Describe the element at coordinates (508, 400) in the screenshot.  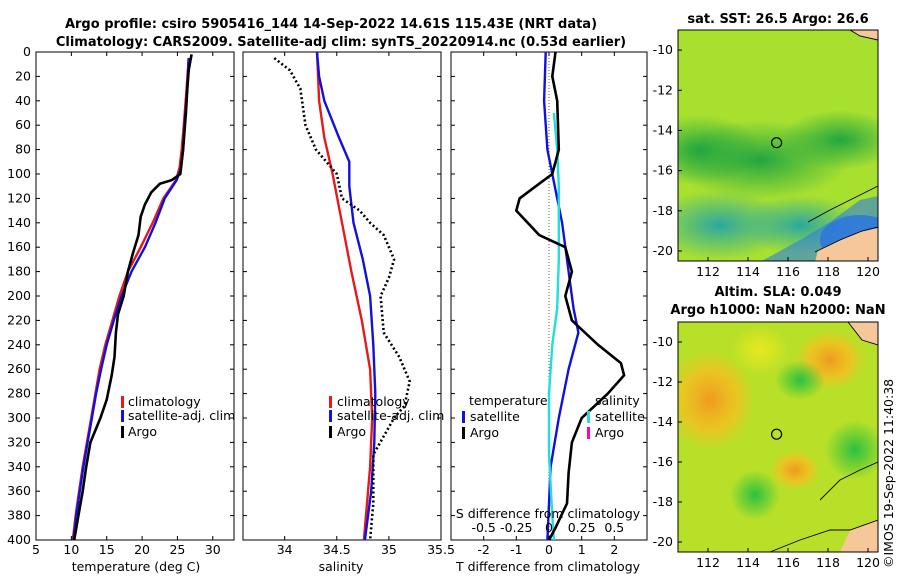
I see `legend-temperature-title: temperature` at that location.